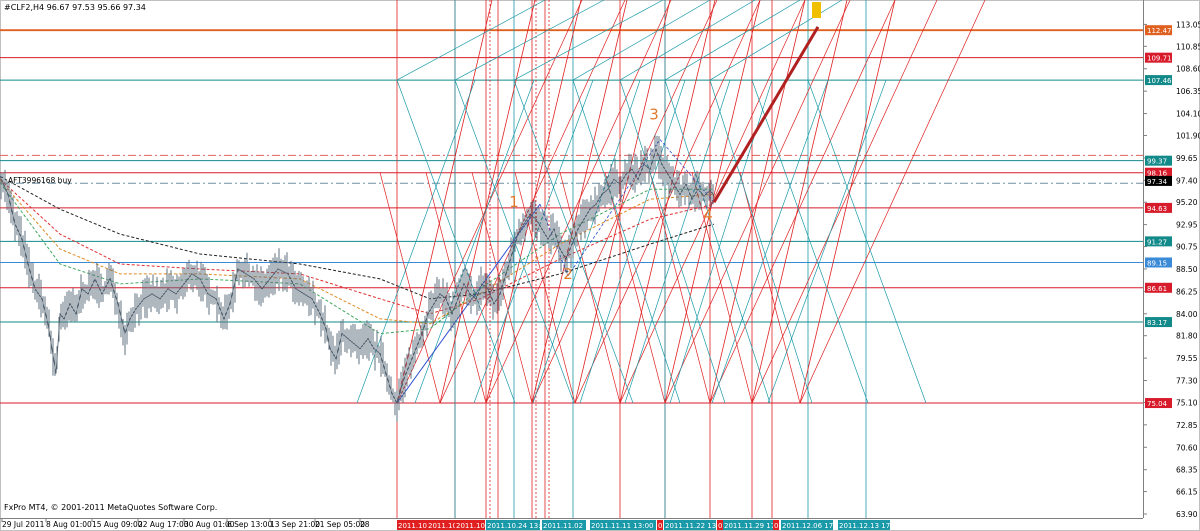 The height and width of the screenshot is (531, 1200). I want to click on x-tick-label: 6 Sep 13:00, so click(250, 524).